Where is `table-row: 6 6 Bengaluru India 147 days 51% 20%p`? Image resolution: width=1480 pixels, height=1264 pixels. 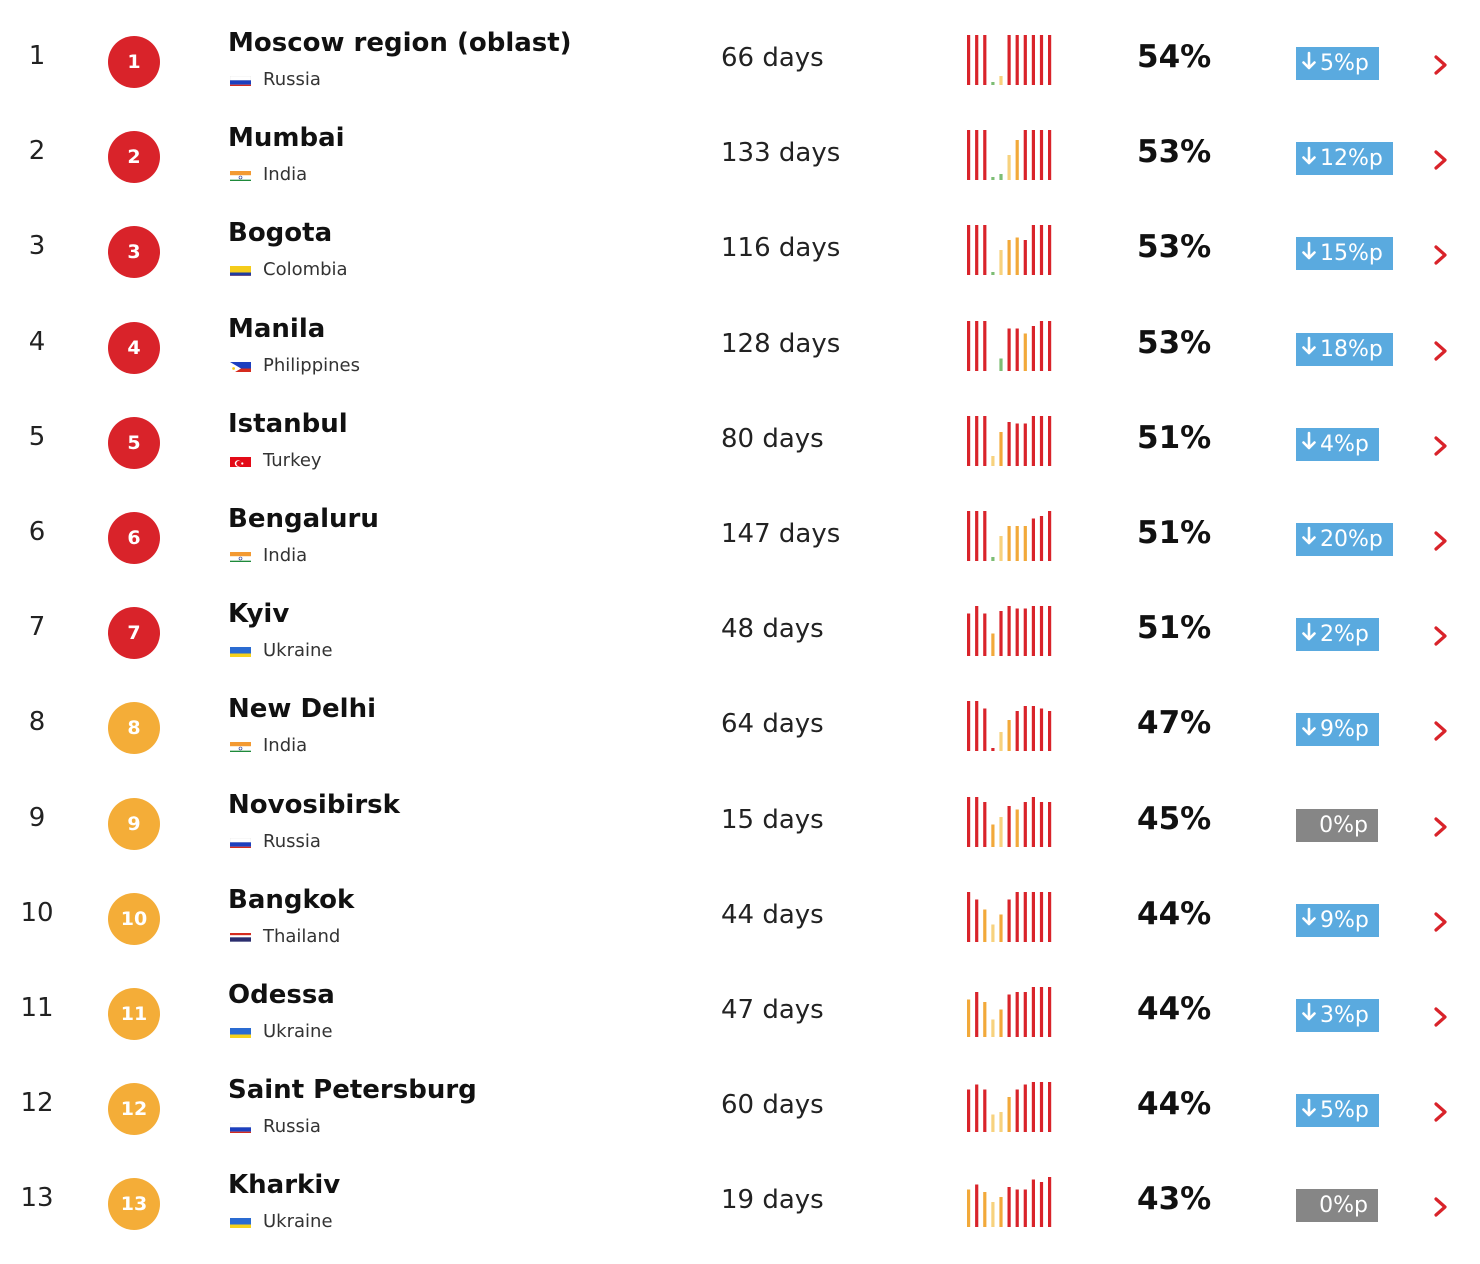
table-row: 6 6 Bengaluru India 147 days 51% 20%p is located at coordinates (740, 536).